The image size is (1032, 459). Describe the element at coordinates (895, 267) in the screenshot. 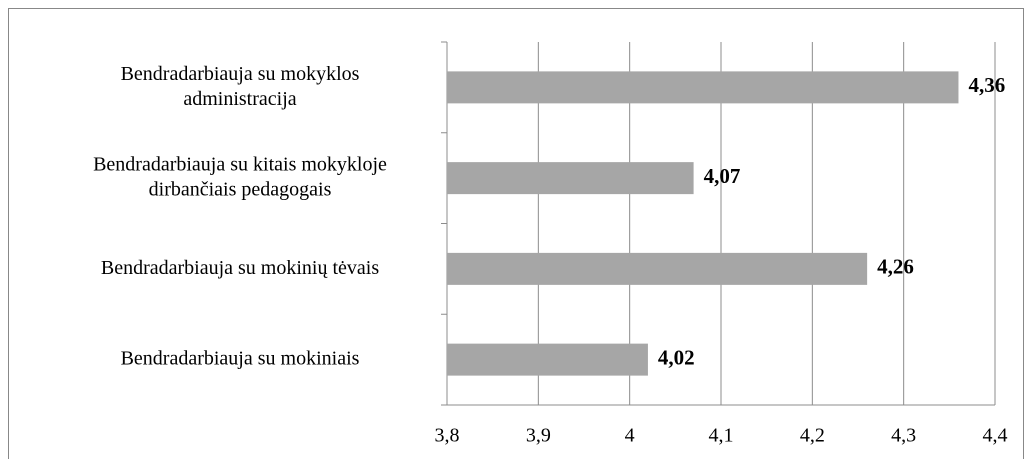

I see `value-label: 4,26` at that location.